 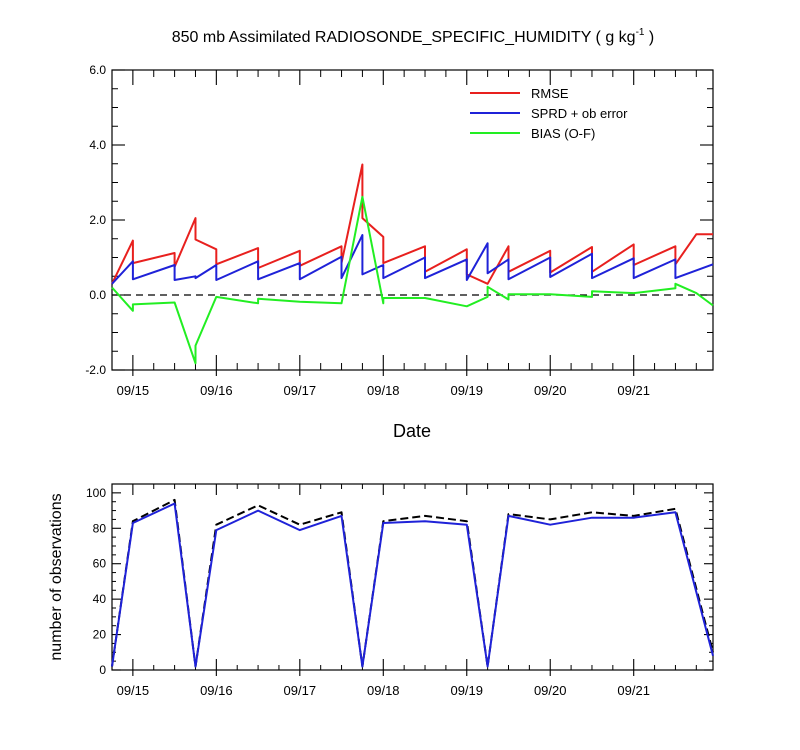 I want to click on bottom-x-tick-label: 09/15, so click(x=133, y=690).